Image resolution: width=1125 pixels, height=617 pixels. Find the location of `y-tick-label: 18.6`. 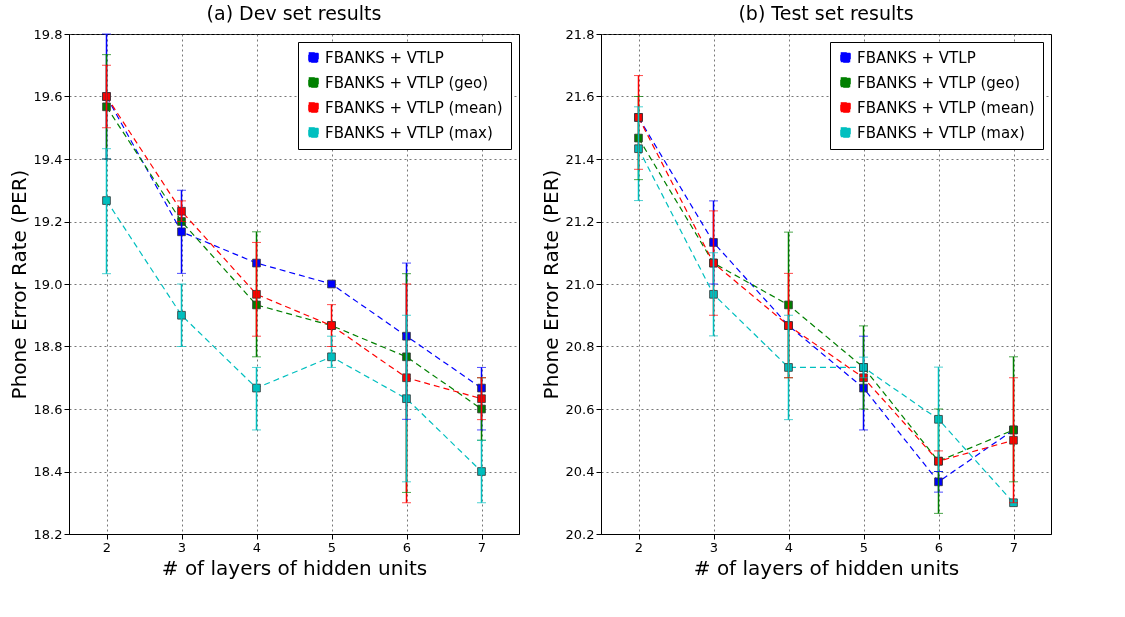

y-tick-label: 18.6 is located at coordinates (48, 409).